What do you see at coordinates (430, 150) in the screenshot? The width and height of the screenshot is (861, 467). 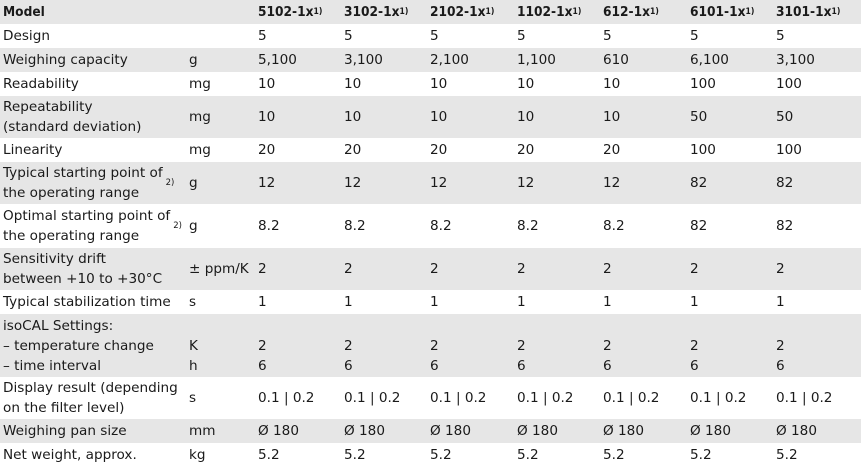 I see `table-row: Linearity mg 20 20 20 20 20 100 100` at bounding box center [430, 150].